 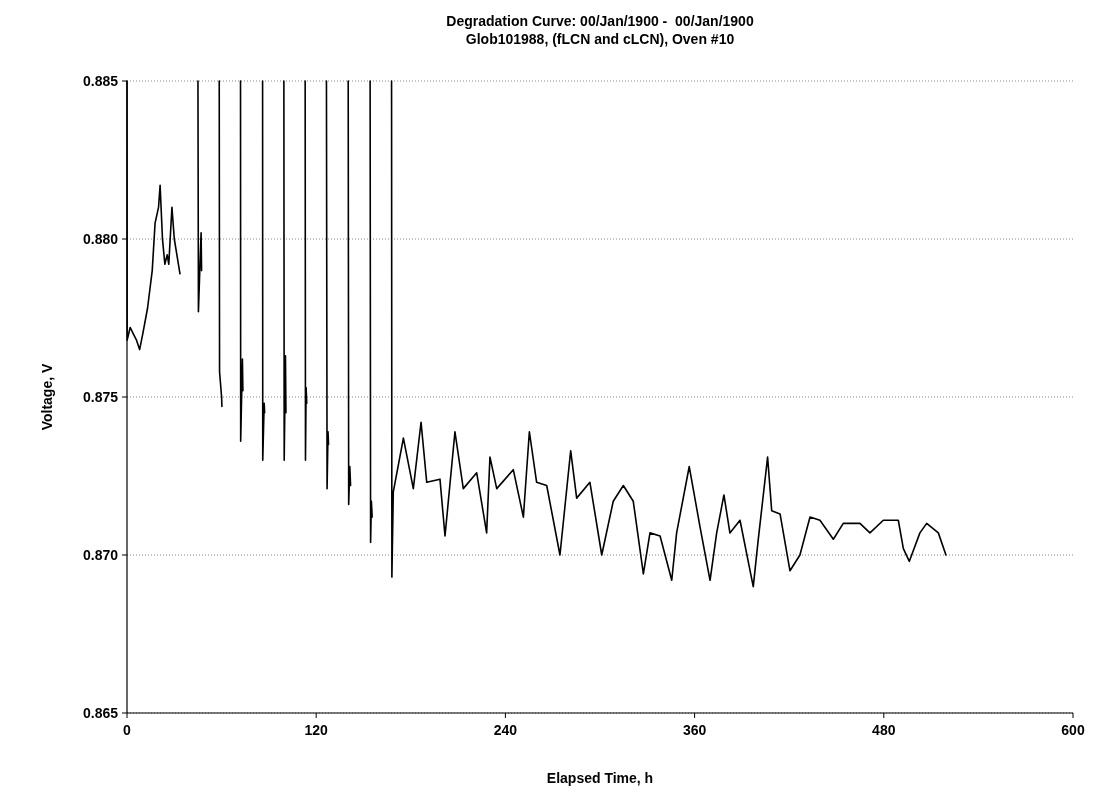 I want to click on chart-title: Degradation Curve: 00/Jan/1900 - 00/Jan/1900, so click(x=600, y=21).